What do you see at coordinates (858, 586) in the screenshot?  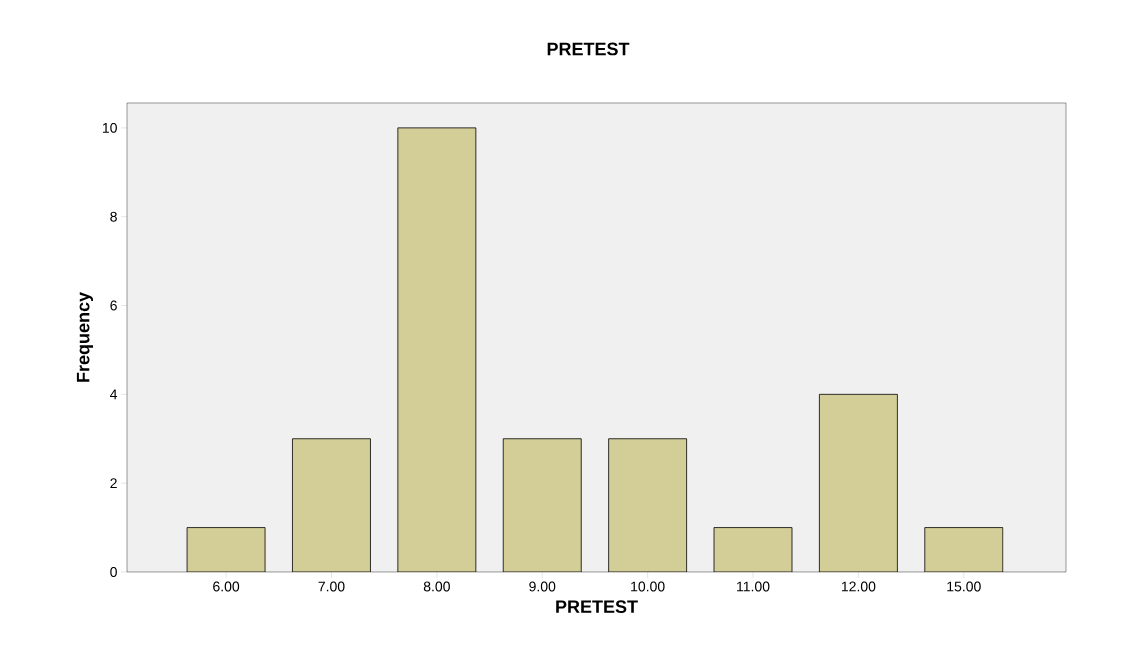 I see `x-tick-label: 12.00` at bounding box center [858, 586].